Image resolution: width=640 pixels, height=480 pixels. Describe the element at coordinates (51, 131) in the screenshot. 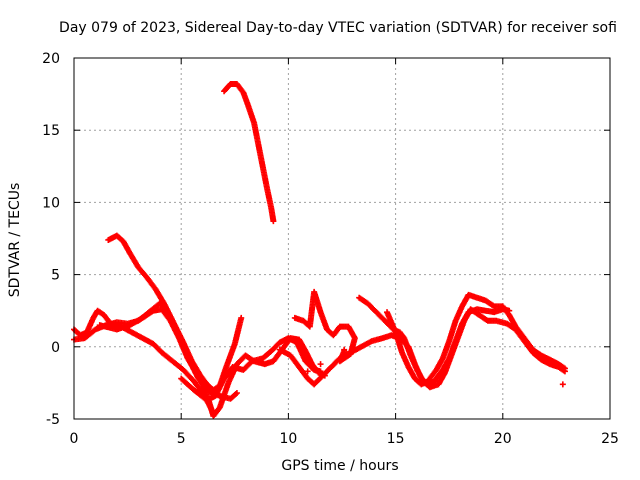

I see `y-tick-label: 15` at that location.